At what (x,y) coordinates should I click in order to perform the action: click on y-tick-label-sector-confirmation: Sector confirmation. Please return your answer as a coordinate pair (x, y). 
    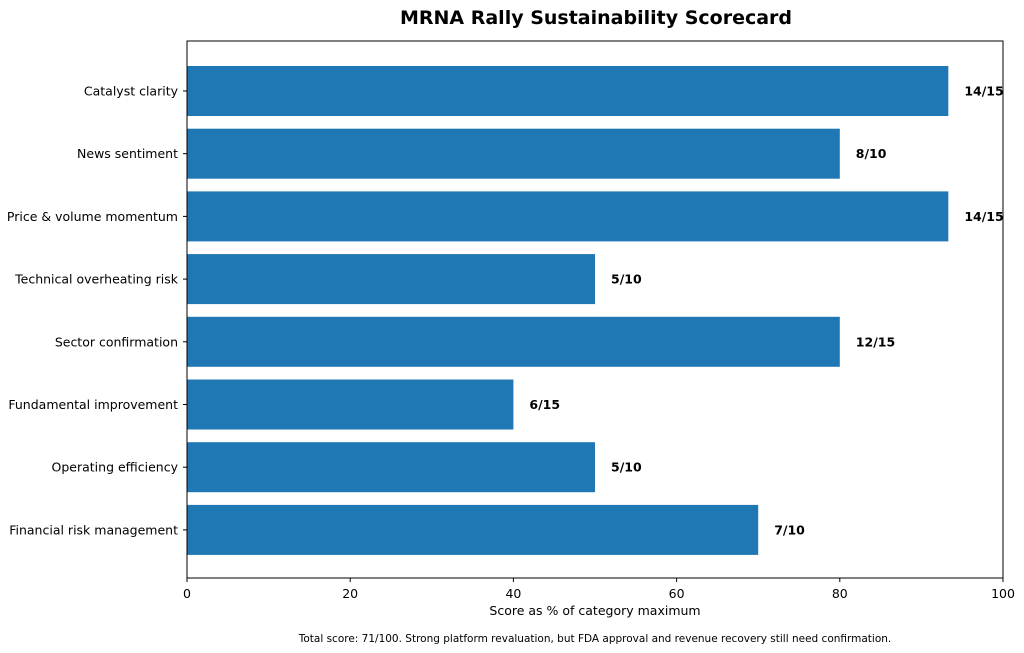
    Looking at the image, I should click on (116, 341).